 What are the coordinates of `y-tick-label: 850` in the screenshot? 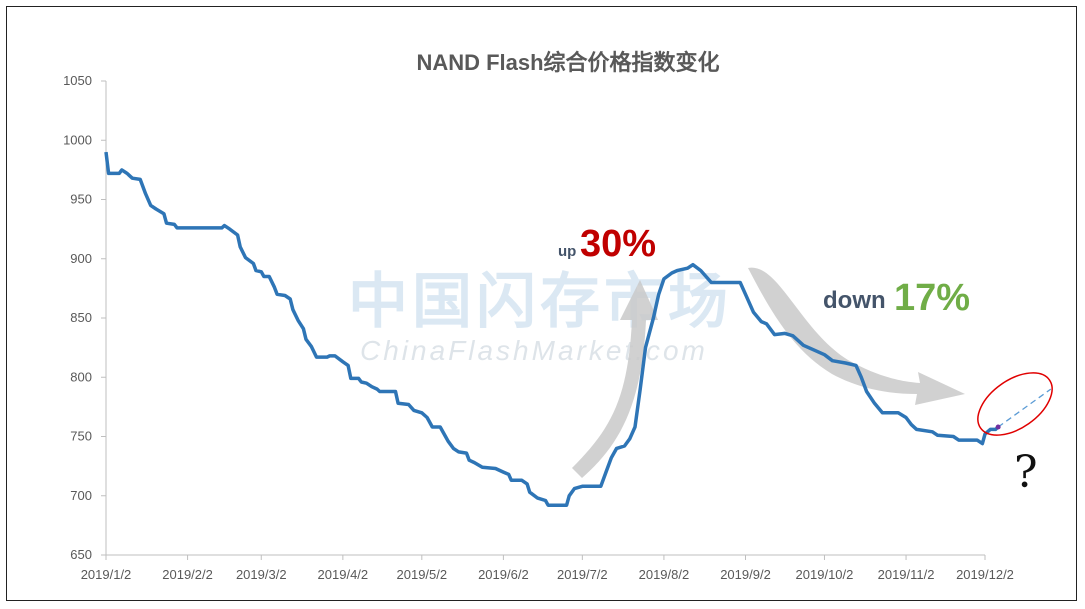 It's located at (81, 317).